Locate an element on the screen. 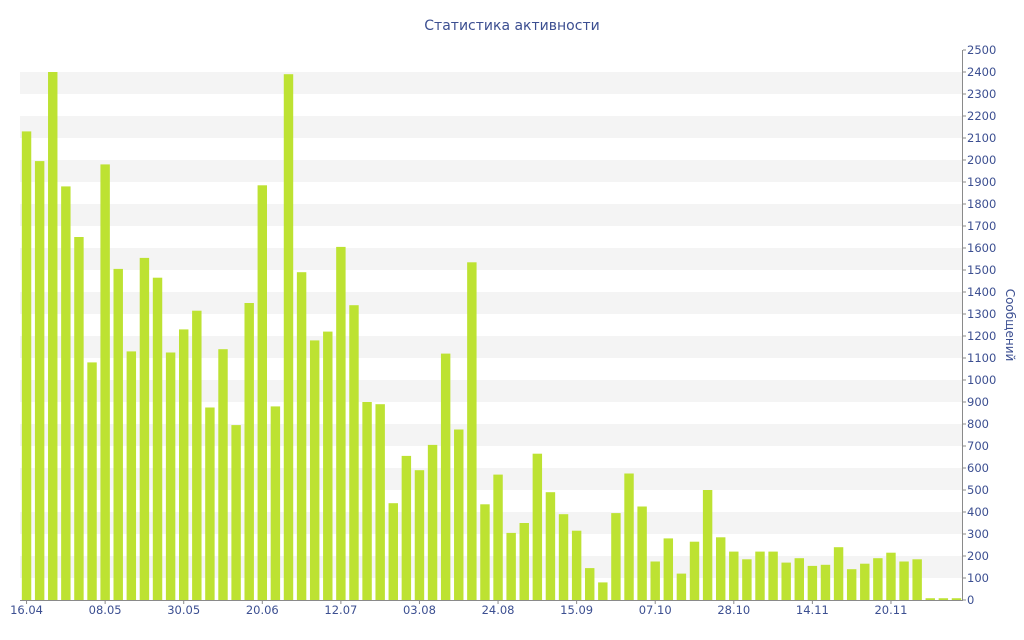 The width and height of the screenshot is (1024, 640). y-tick-label: 600 is located at coordinates (978, 468).